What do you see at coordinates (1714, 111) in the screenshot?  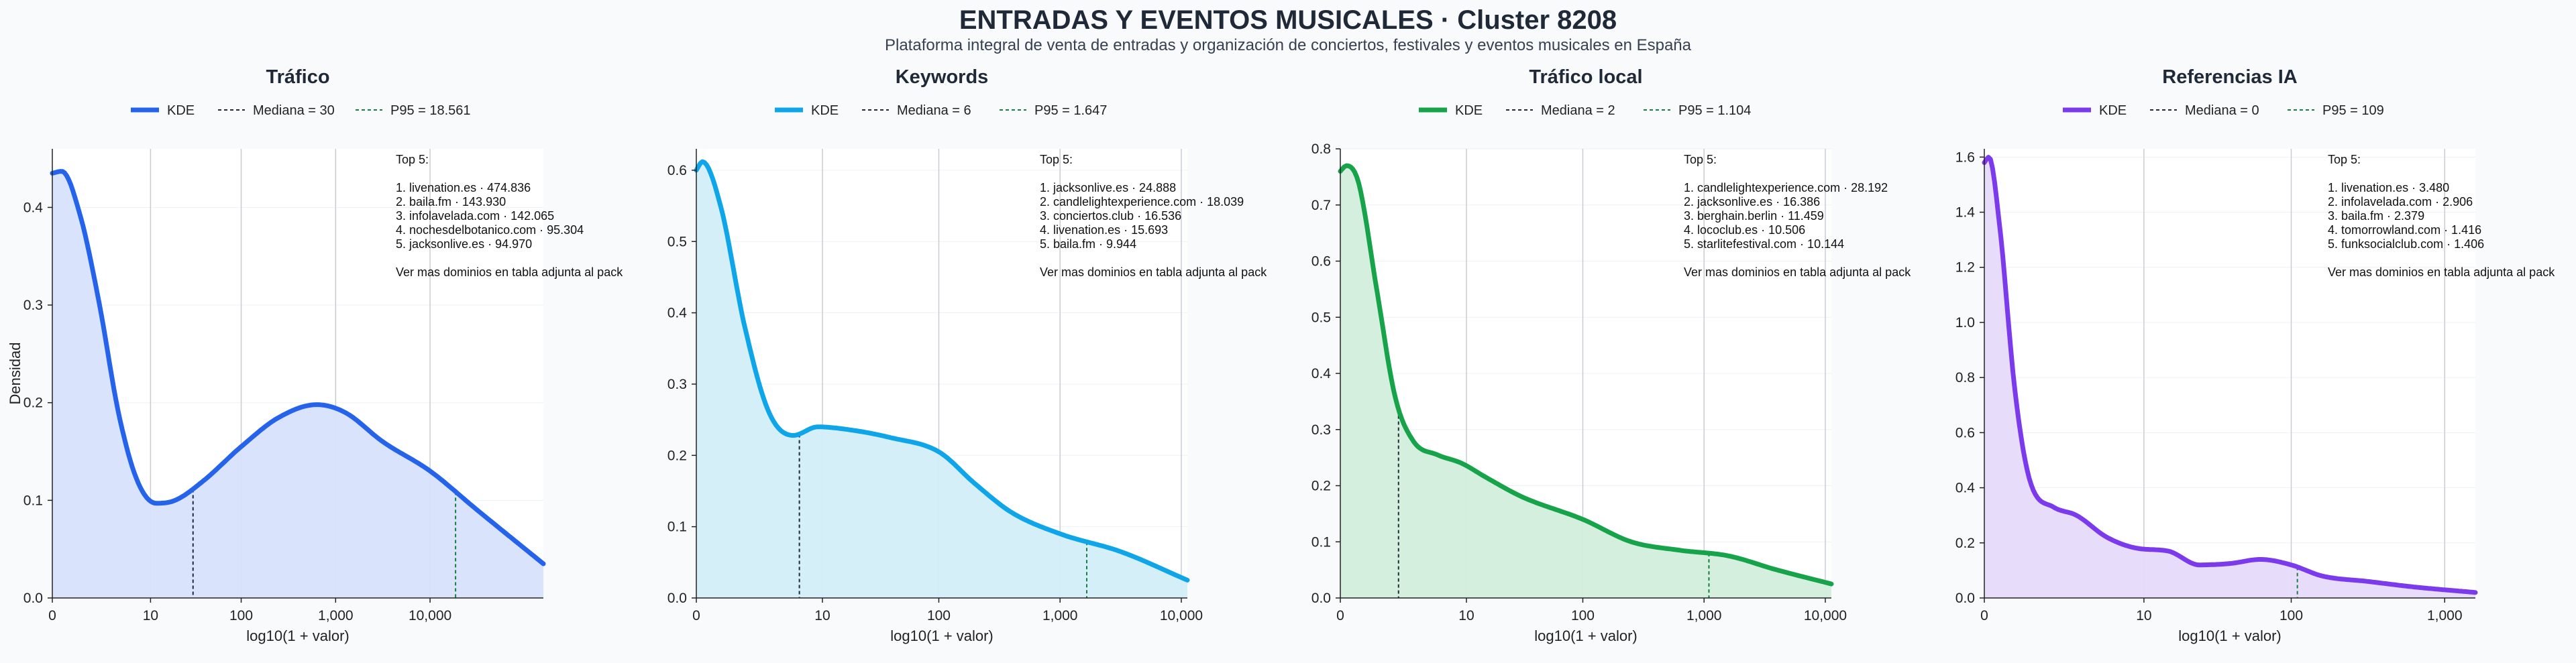 I see `legend-p95-label: P95 = 1.104` at bounding box center [1714, 111].